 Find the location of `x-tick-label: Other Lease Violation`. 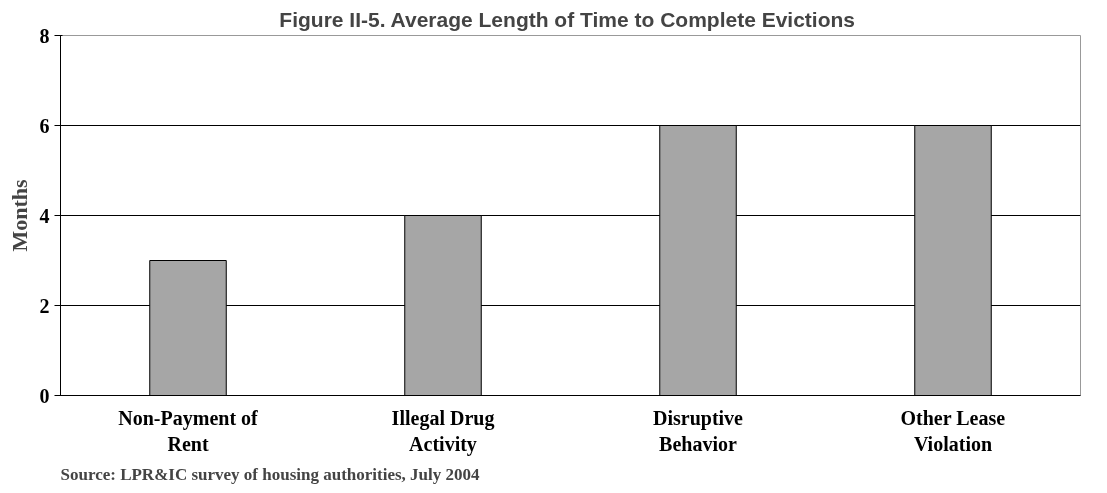

x-tick-label: Other Lease Violation is located at coordinates (953, 430).